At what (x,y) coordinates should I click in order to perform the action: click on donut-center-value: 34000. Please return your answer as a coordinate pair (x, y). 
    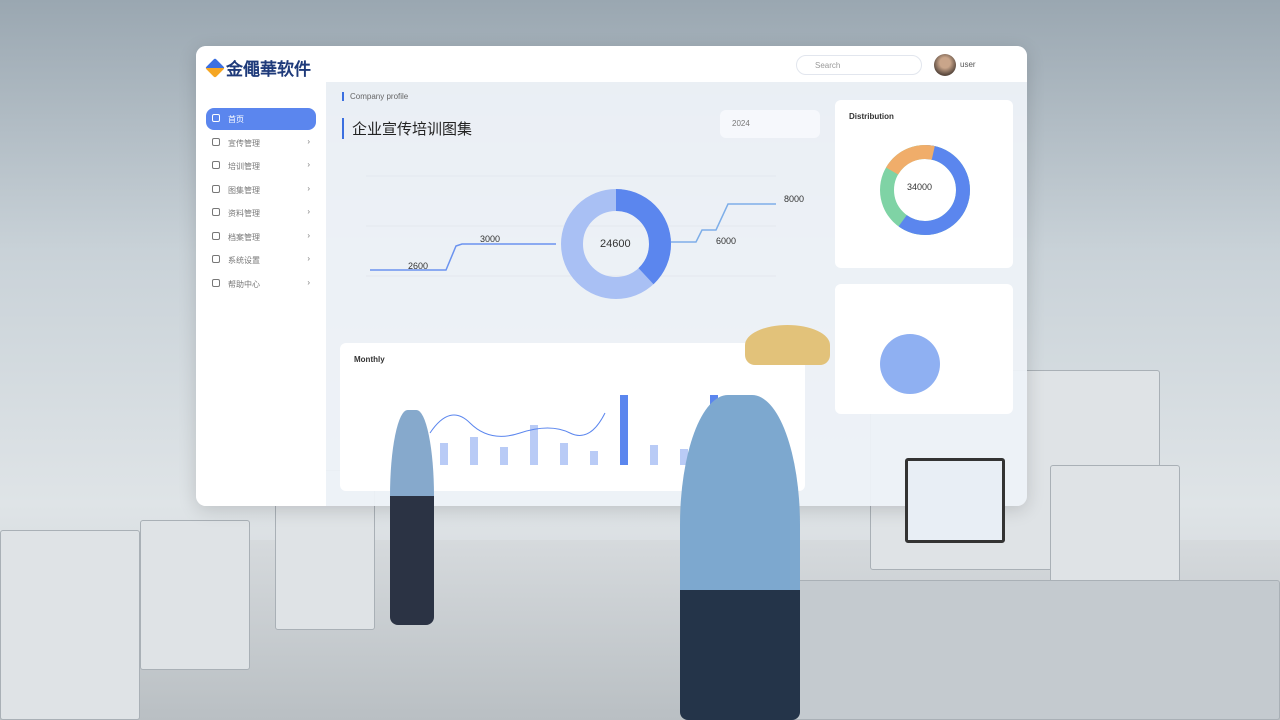
    Looking at the image, I should click on (920, 187).